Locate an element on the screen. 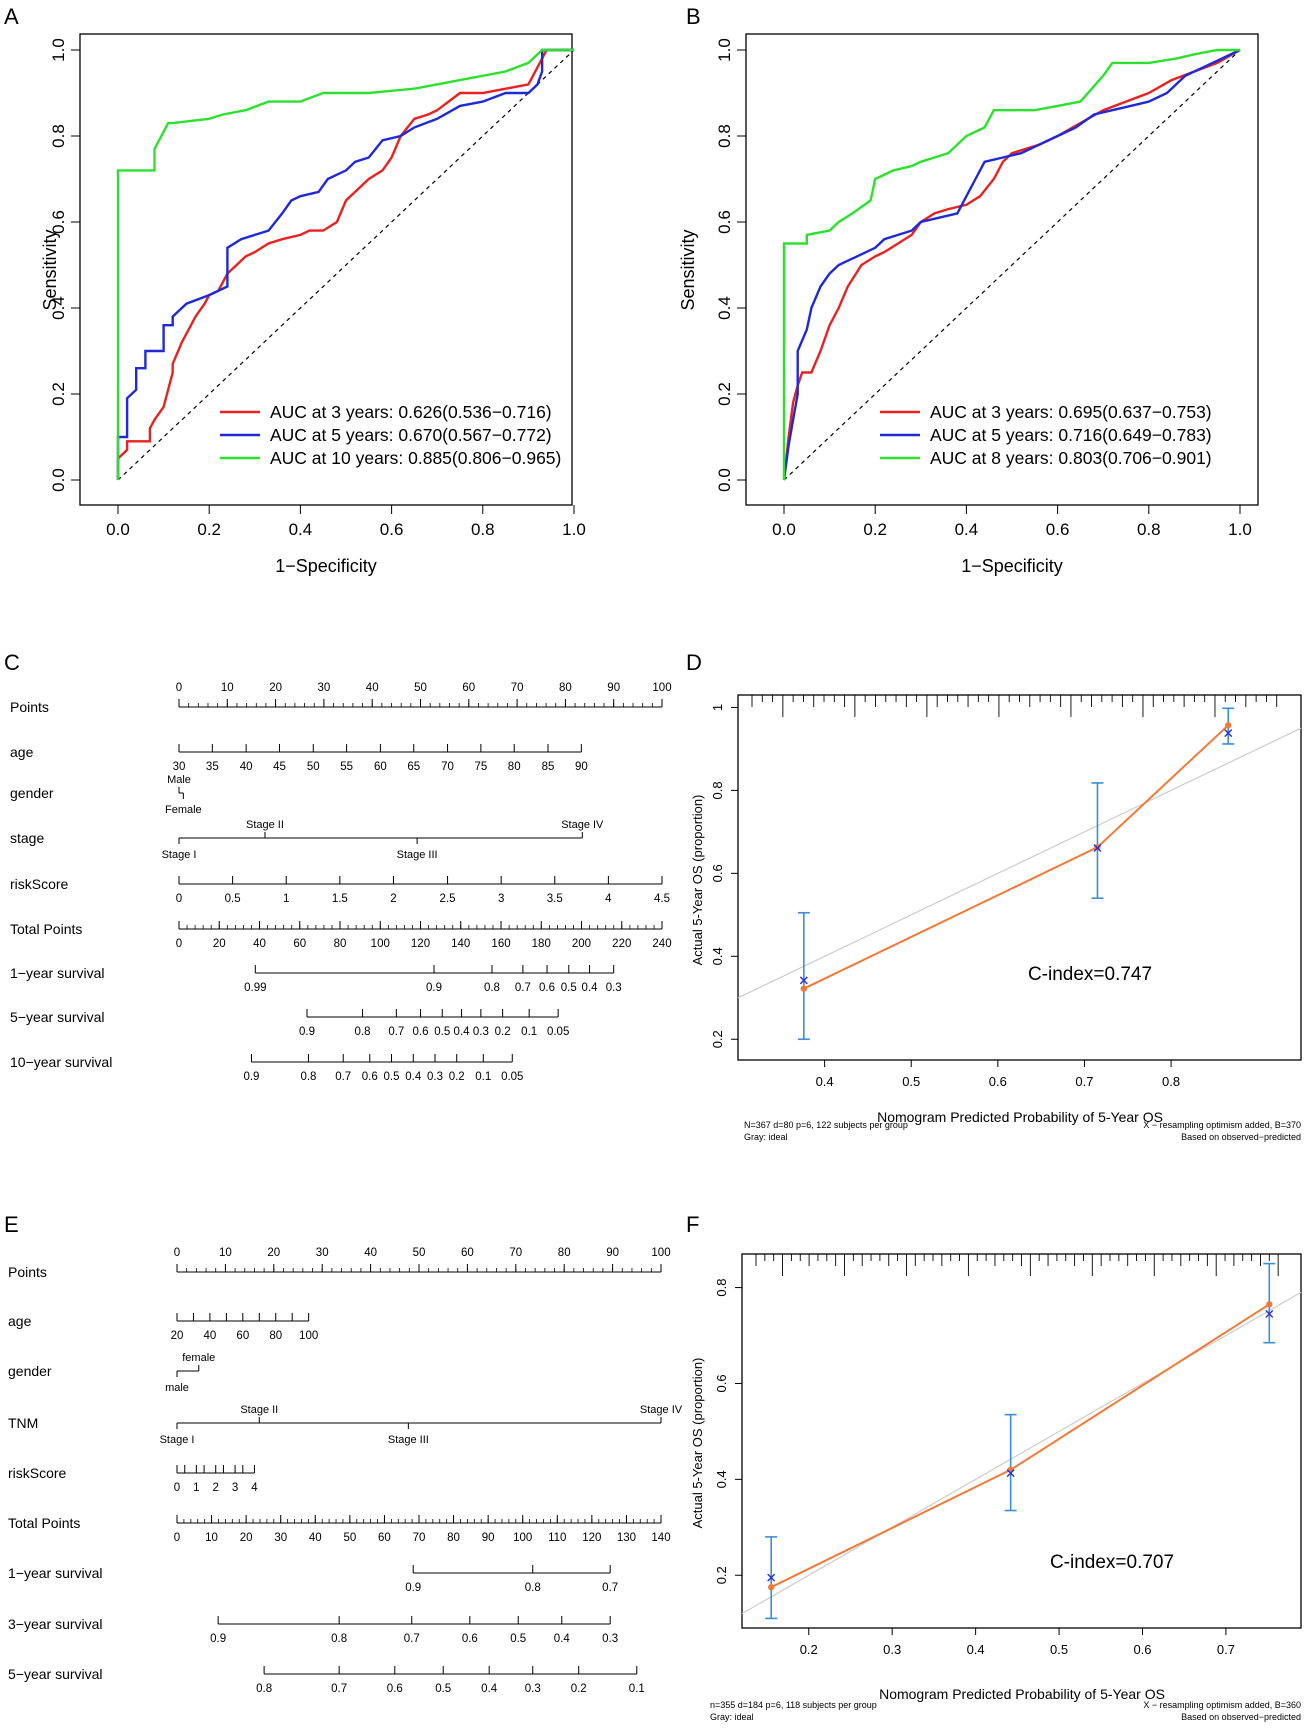 The image size is (1311, 1733). nomogram-category-label: Stage III is located at coordinates (408, 1440).